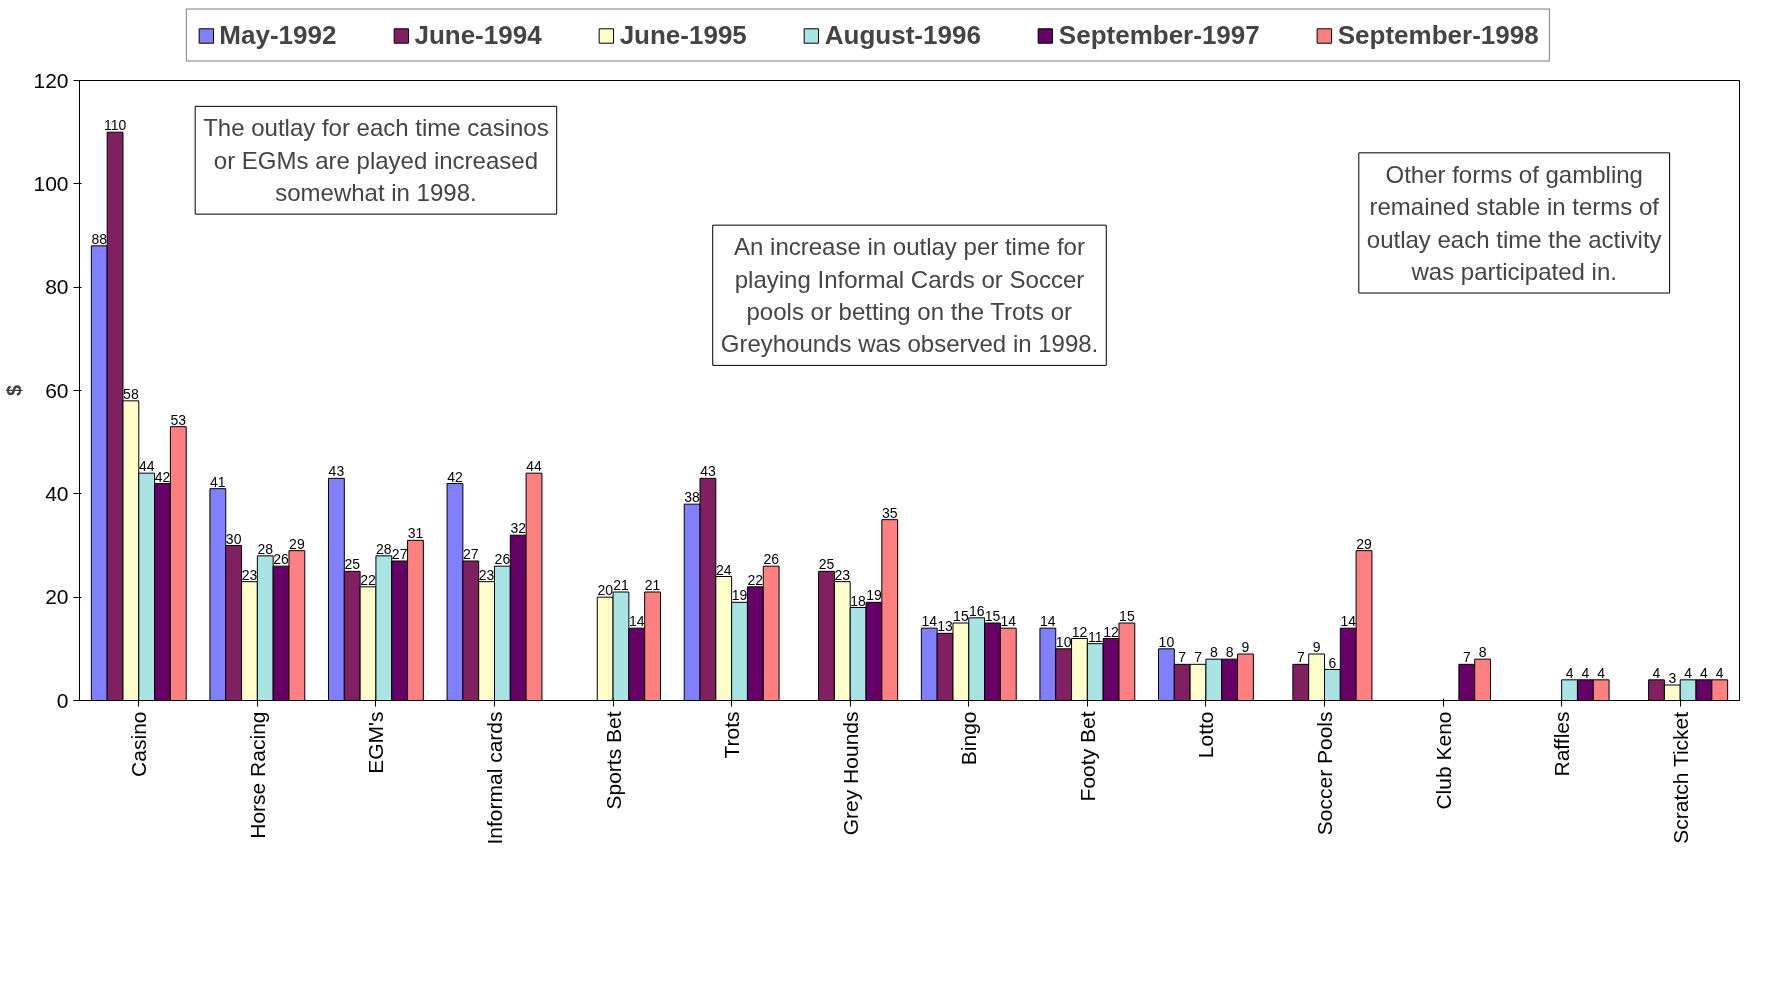 This screenshot has width=1772, height=981. Describe the element at coordinates (858, 600) in the screenshot. I see `data-label: 18` at that location.